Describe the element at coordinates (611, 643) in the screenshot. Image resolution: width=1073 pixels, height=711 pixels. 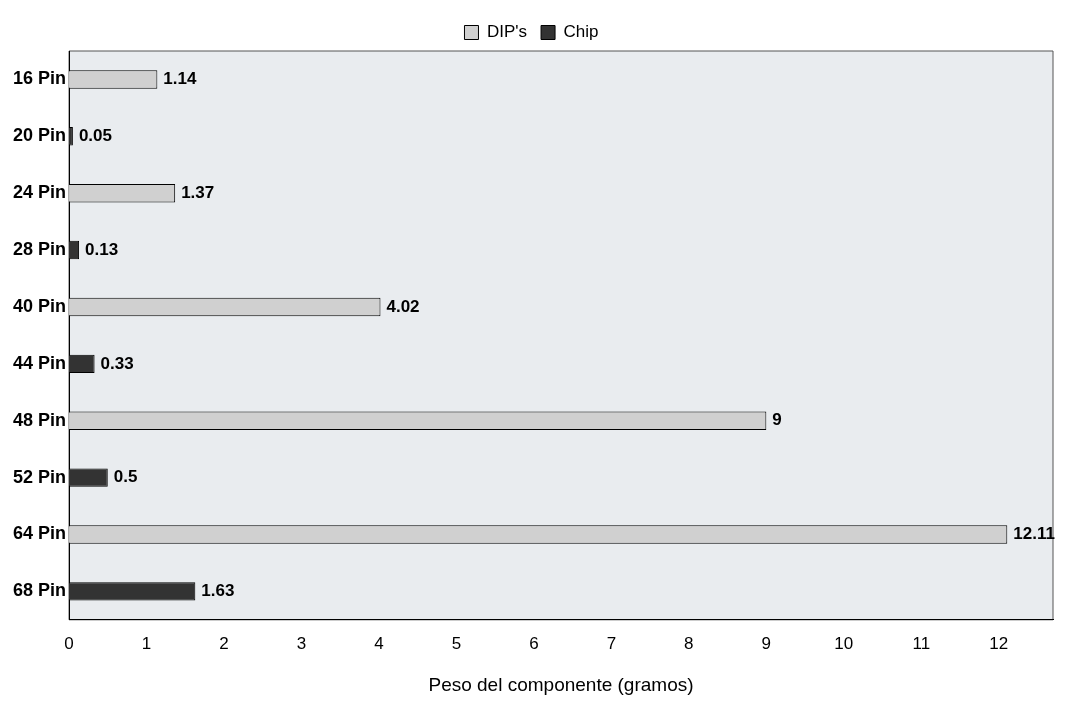
I see `x-tick-label: 7` at that location.